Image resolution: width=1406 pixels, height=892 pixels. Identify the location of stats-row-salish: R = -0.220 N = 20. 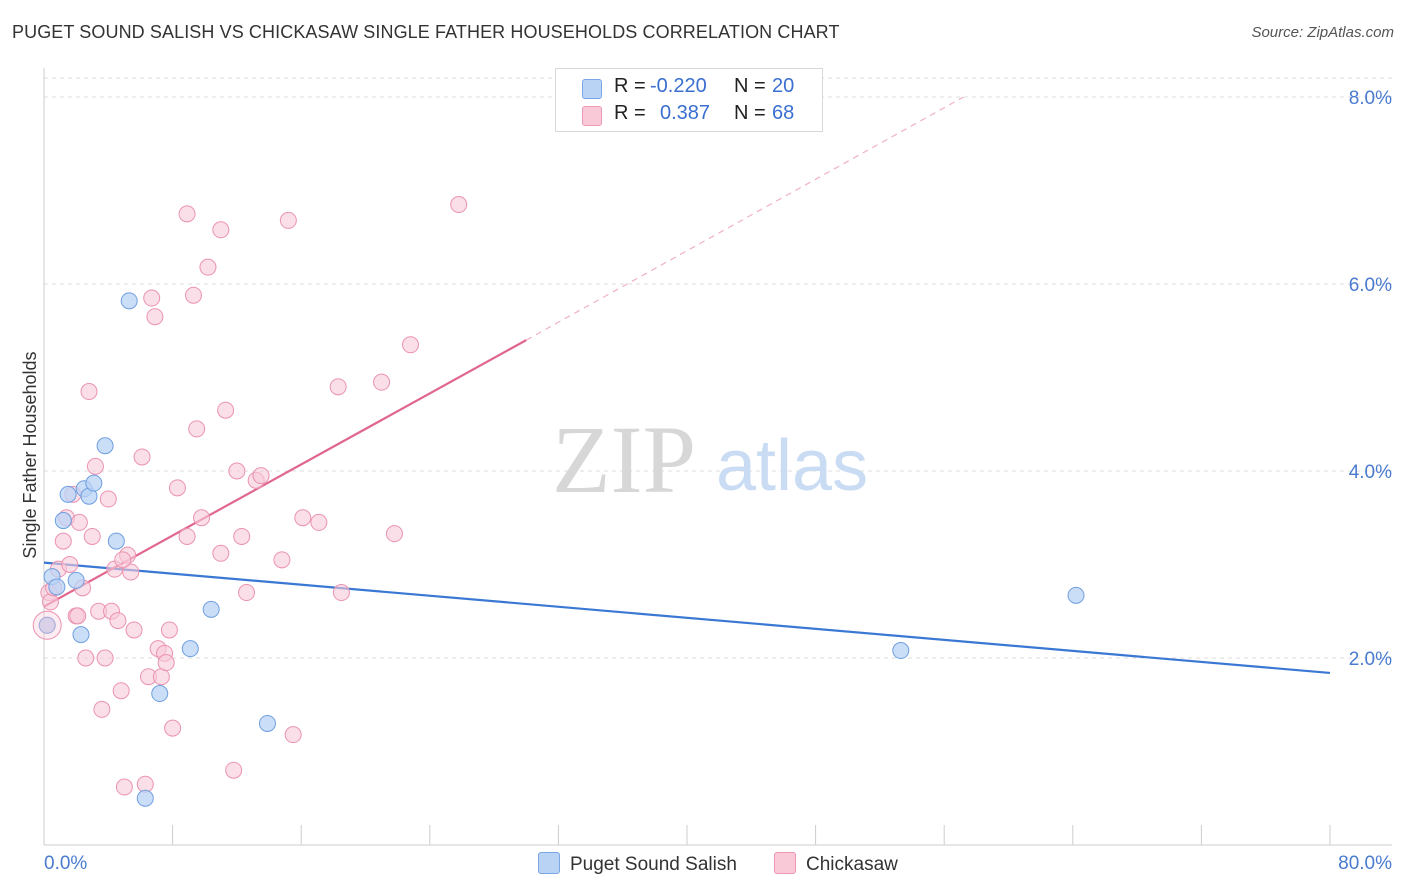
(689, 88).